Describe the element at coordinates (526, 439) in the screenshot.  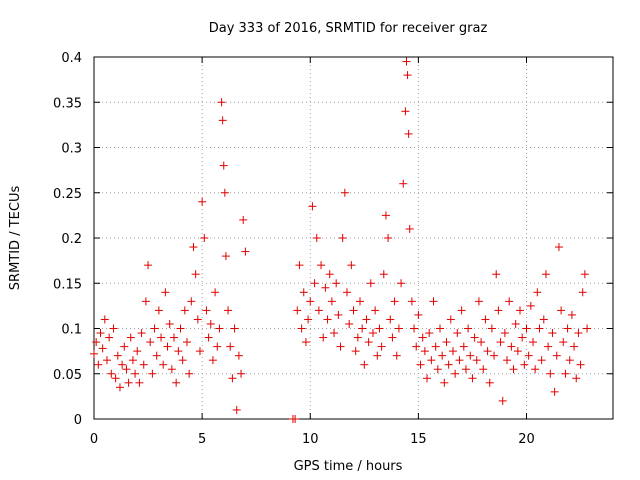
I see `x-tick-label: 20` at that location.